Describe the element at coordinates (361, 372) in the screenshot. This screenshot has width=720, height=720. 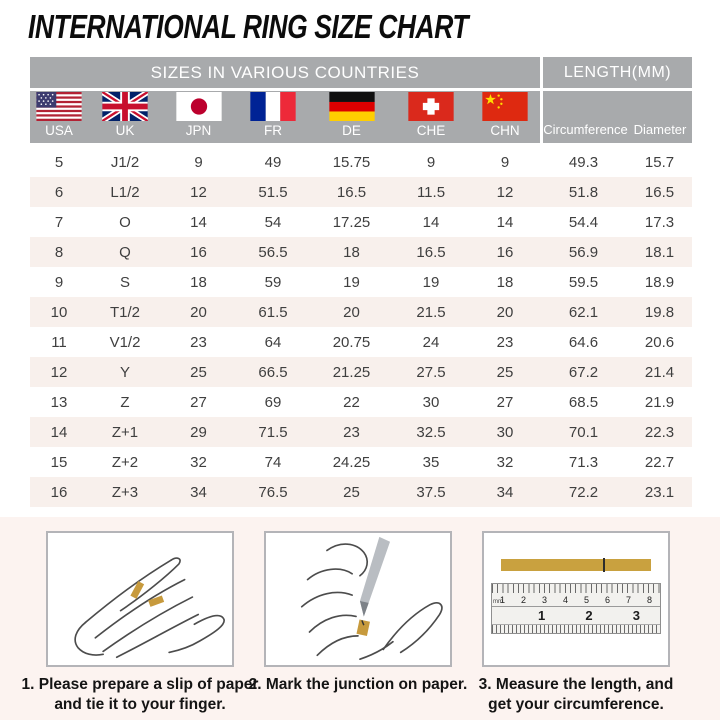
I see `table-row: 12 Y 25 66.5 21.25 27.5 25 67.2 21.4` at that location.